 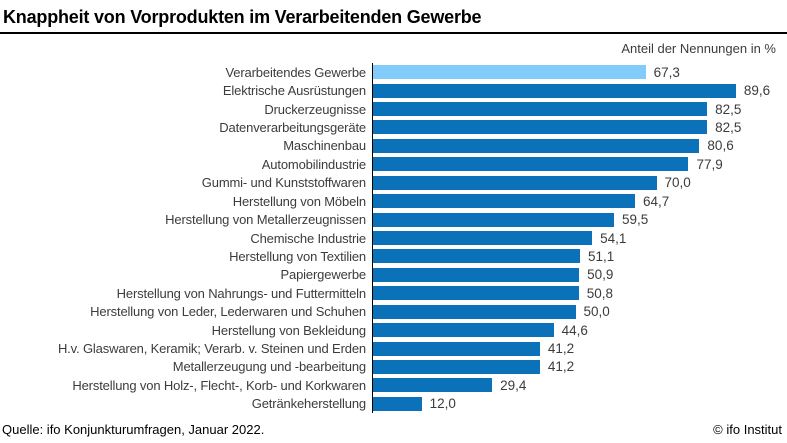 What do you see at coordinates (720, 146) in the screenshot?
I see `value-label: 80,6` at bounding box center [720, 146].